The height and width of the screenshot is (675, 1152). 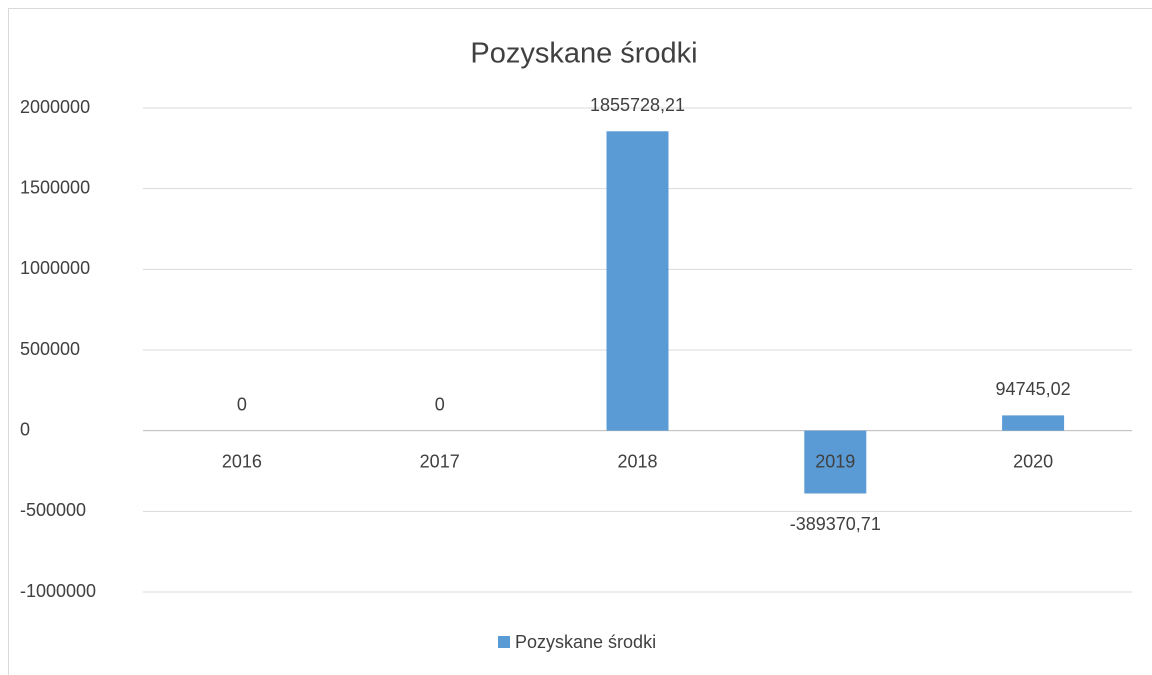 What do you see at coordinates (55, 107) in the screenshot?
I see `y-tick-label: 2000000` at bounding box center [55, 107].